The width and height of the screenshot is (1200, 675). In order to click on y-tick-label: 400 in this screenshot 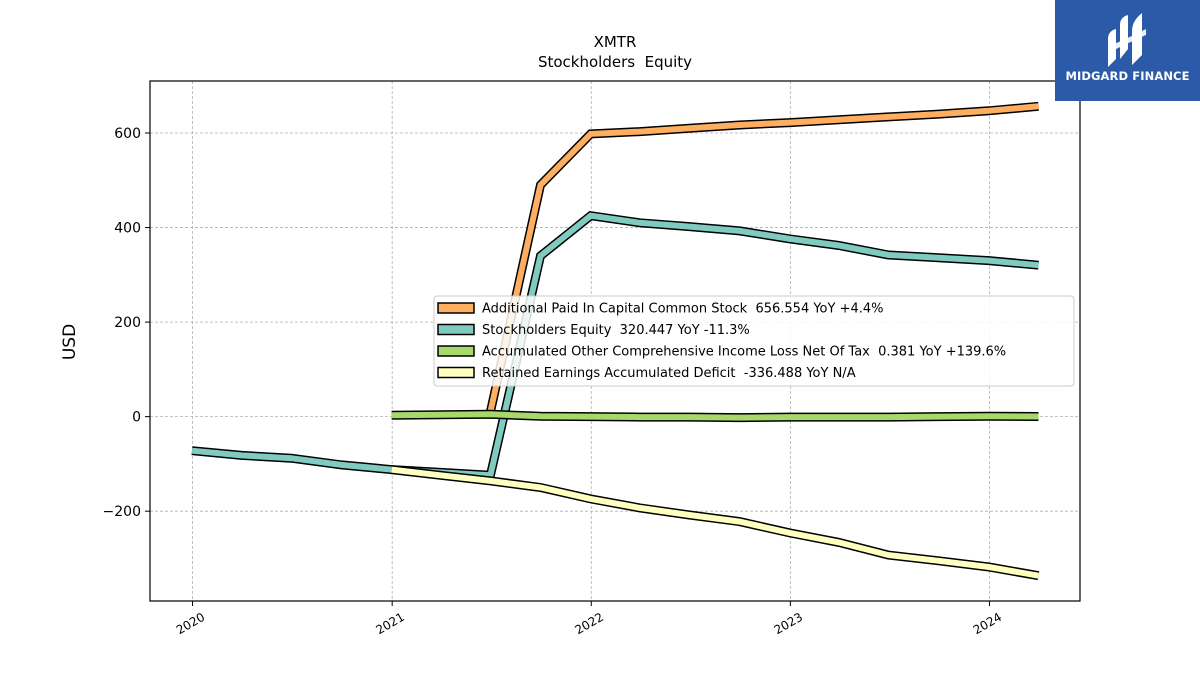, I will do `click(127, 229)`.